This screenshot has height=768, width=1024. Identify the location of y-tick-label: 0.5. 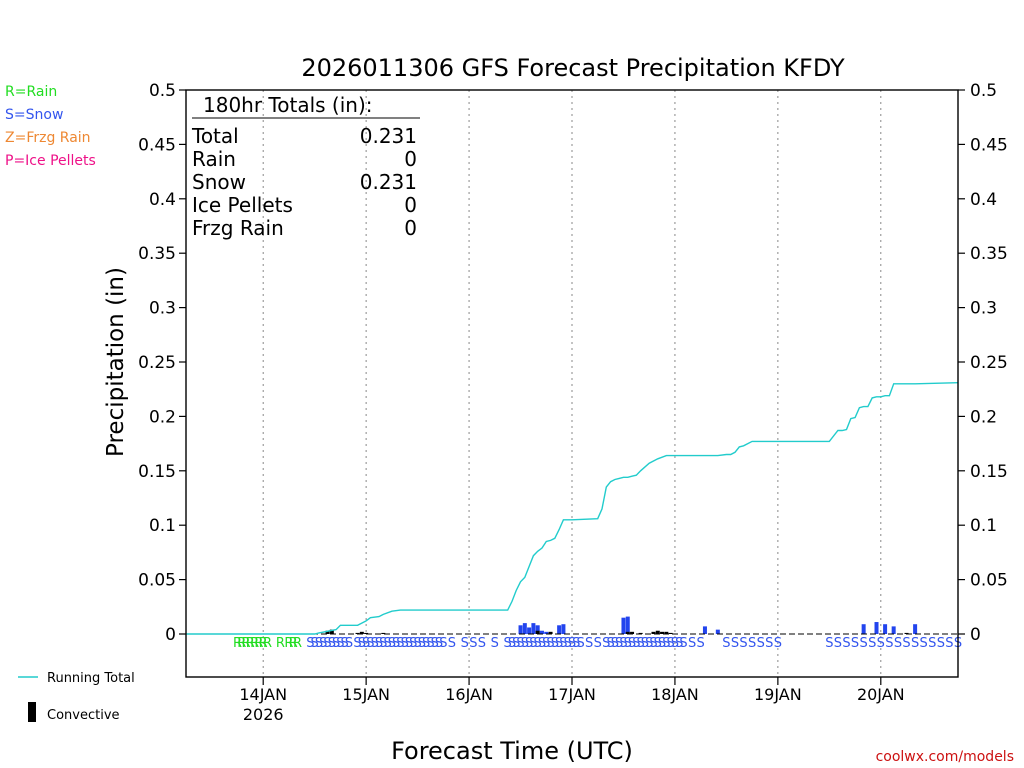
(983, 91).